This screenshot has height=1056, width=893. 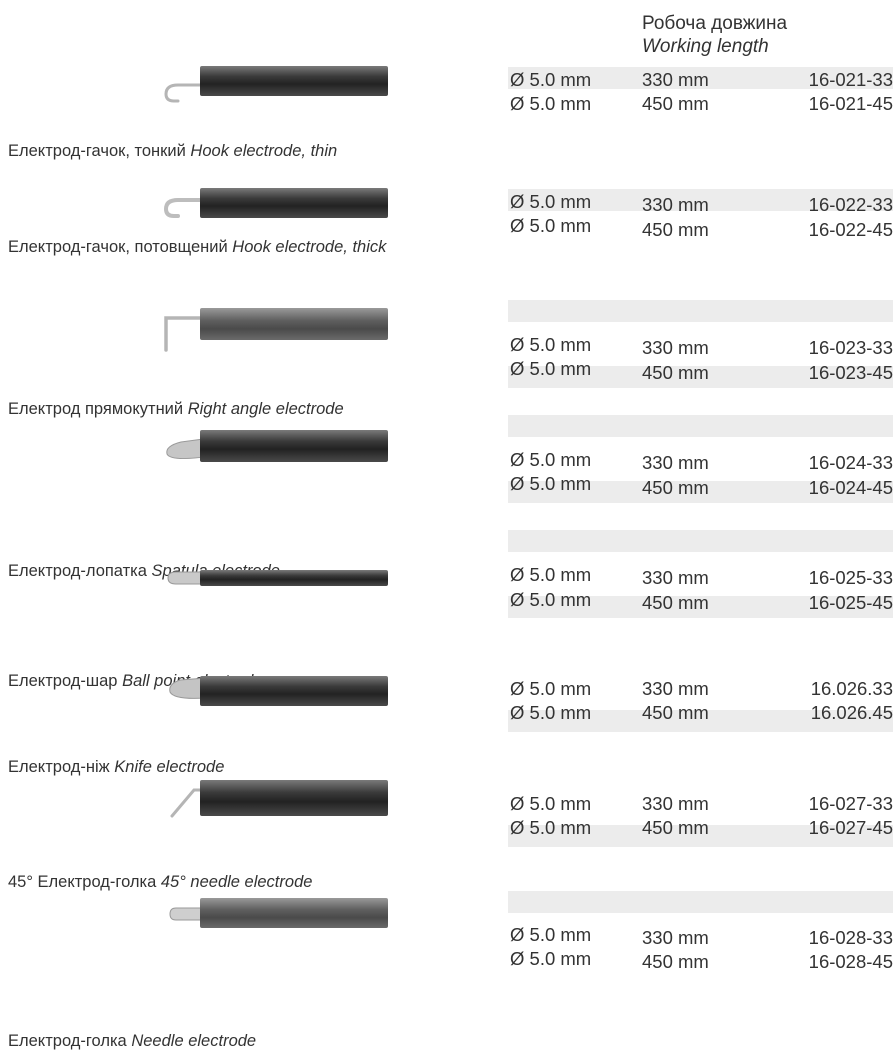 What do you see at coordinates (850, 103) in the screenshot?
I see `article-code-cell: 16-021-45` at bounding box center [850, 103].